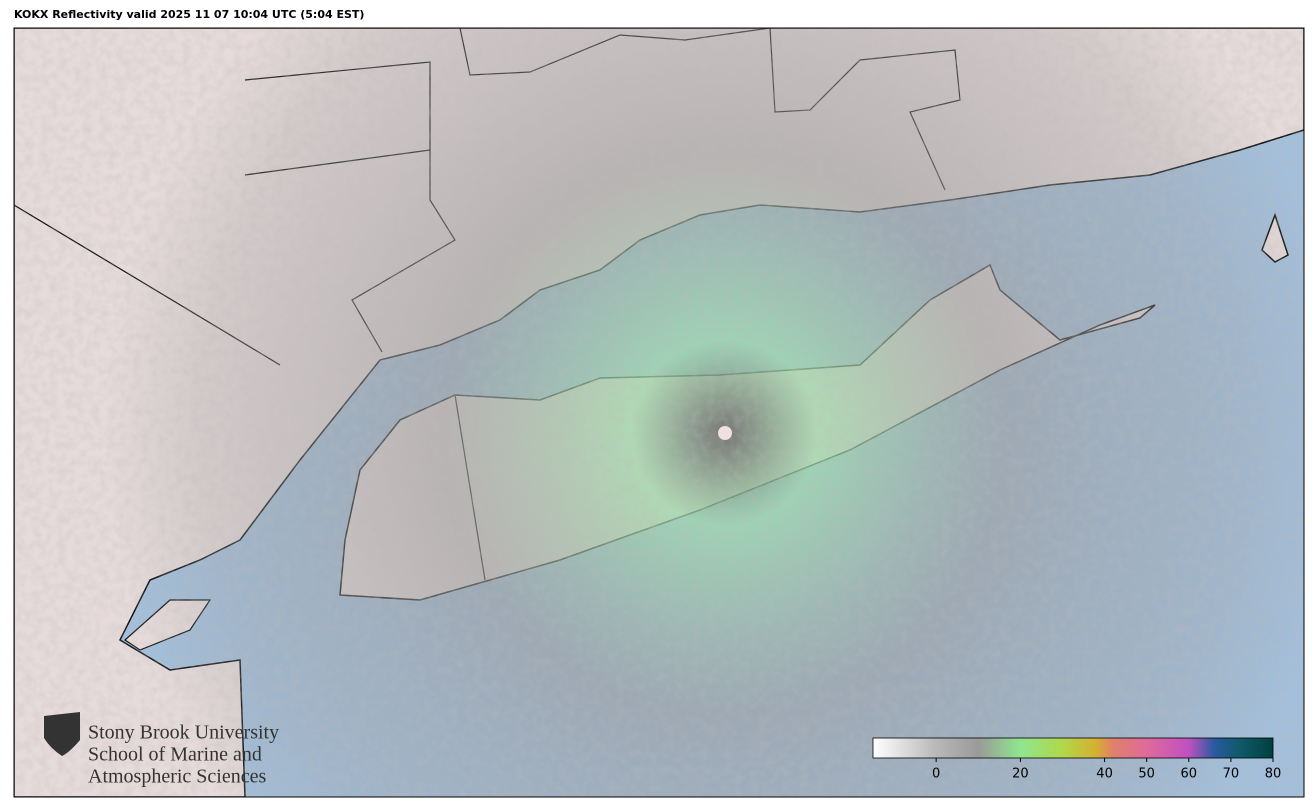 Image resolution: width=1316 pixels, height=811 pixels. What do you see at coordinates (1273, 774) in the screenshot?
I see `colorbar-tick-label: 80` at bounding box center [1273, 774].